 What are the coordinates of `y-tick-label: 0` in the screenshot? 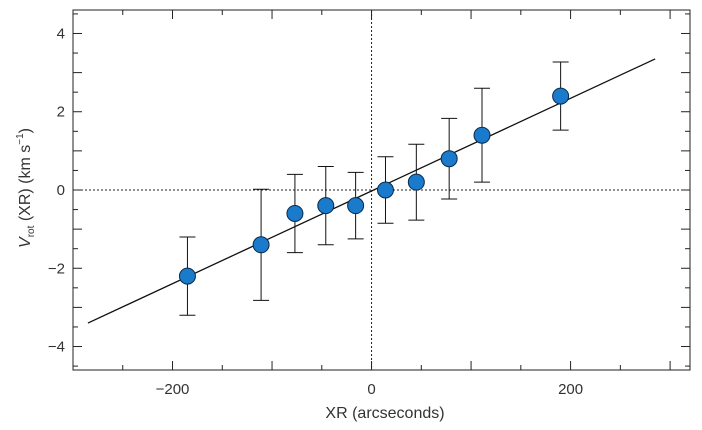 It's located at (61, 190).